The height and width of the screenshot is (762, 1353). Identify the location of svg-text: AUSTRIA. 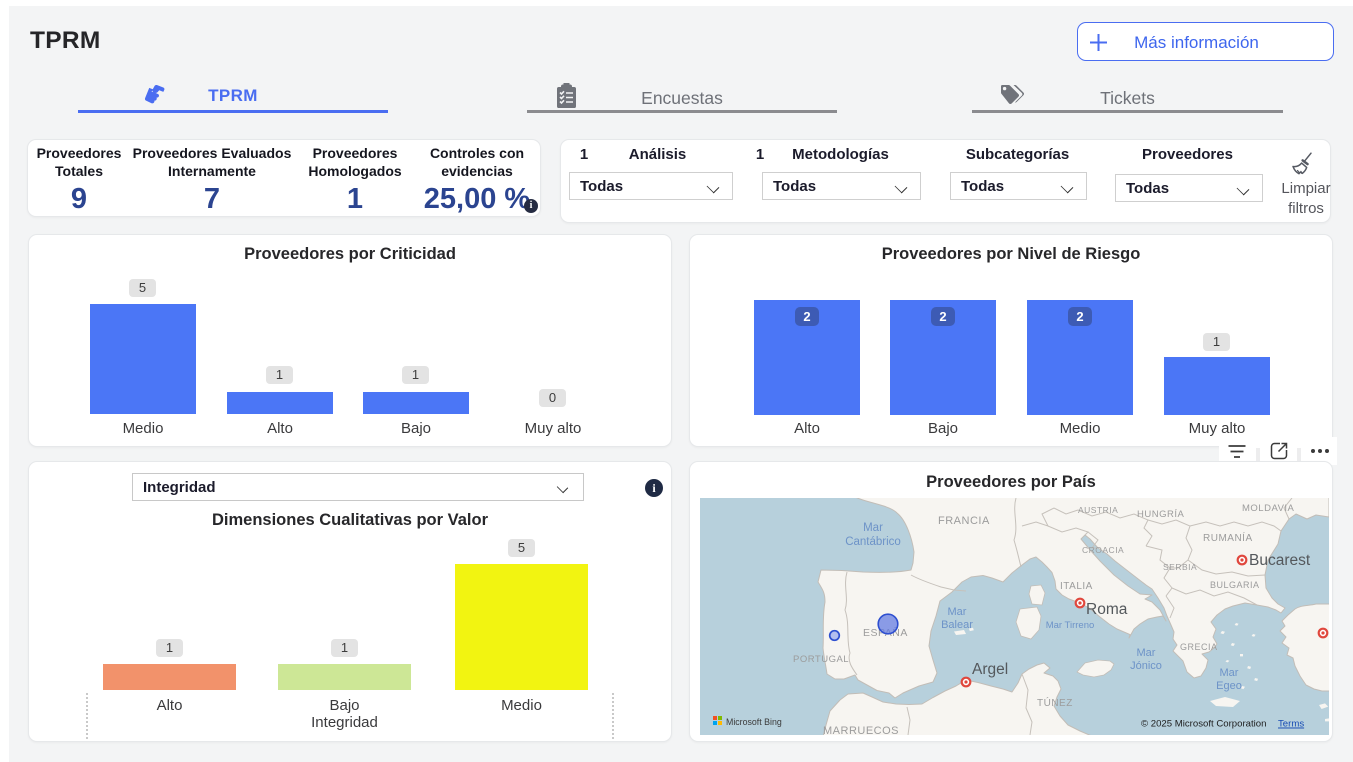
(1098, 510).